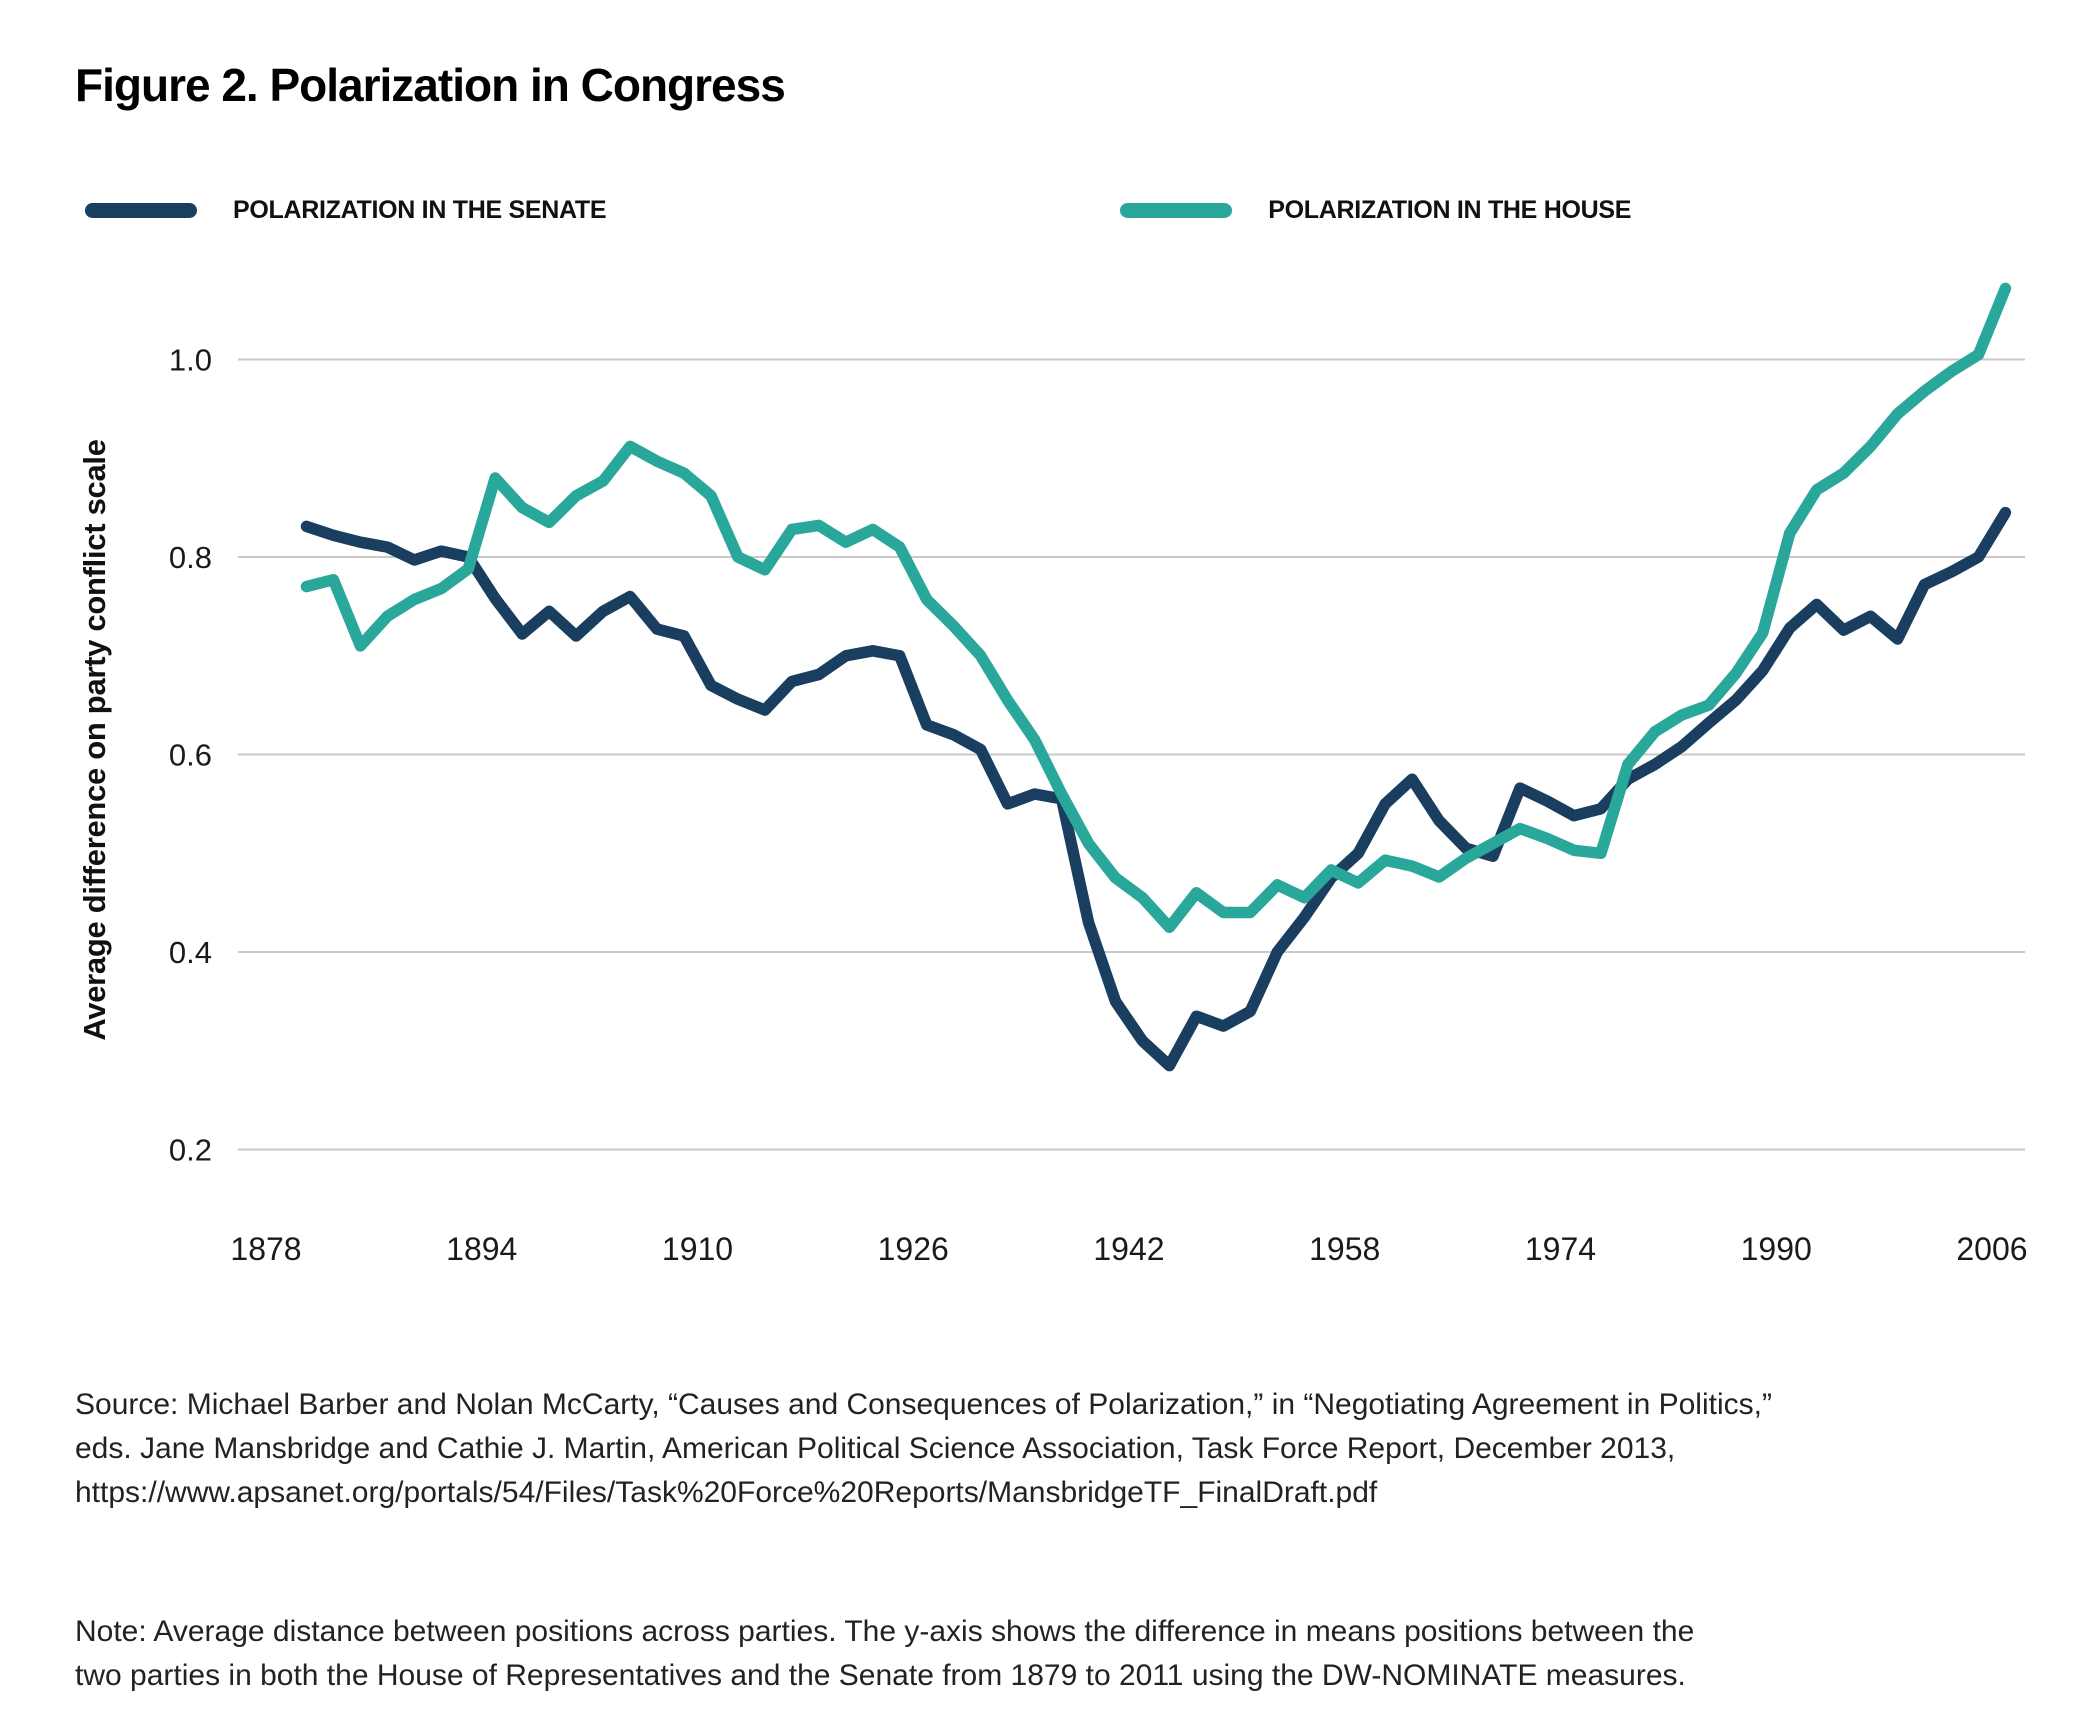 The height and width of the screenshot is (1730, 2084). What do you see at coordinates (265, 1249) in the screenshot?
I see `x-tick-label-1878: 1878` at bounding box center [265, 1249].